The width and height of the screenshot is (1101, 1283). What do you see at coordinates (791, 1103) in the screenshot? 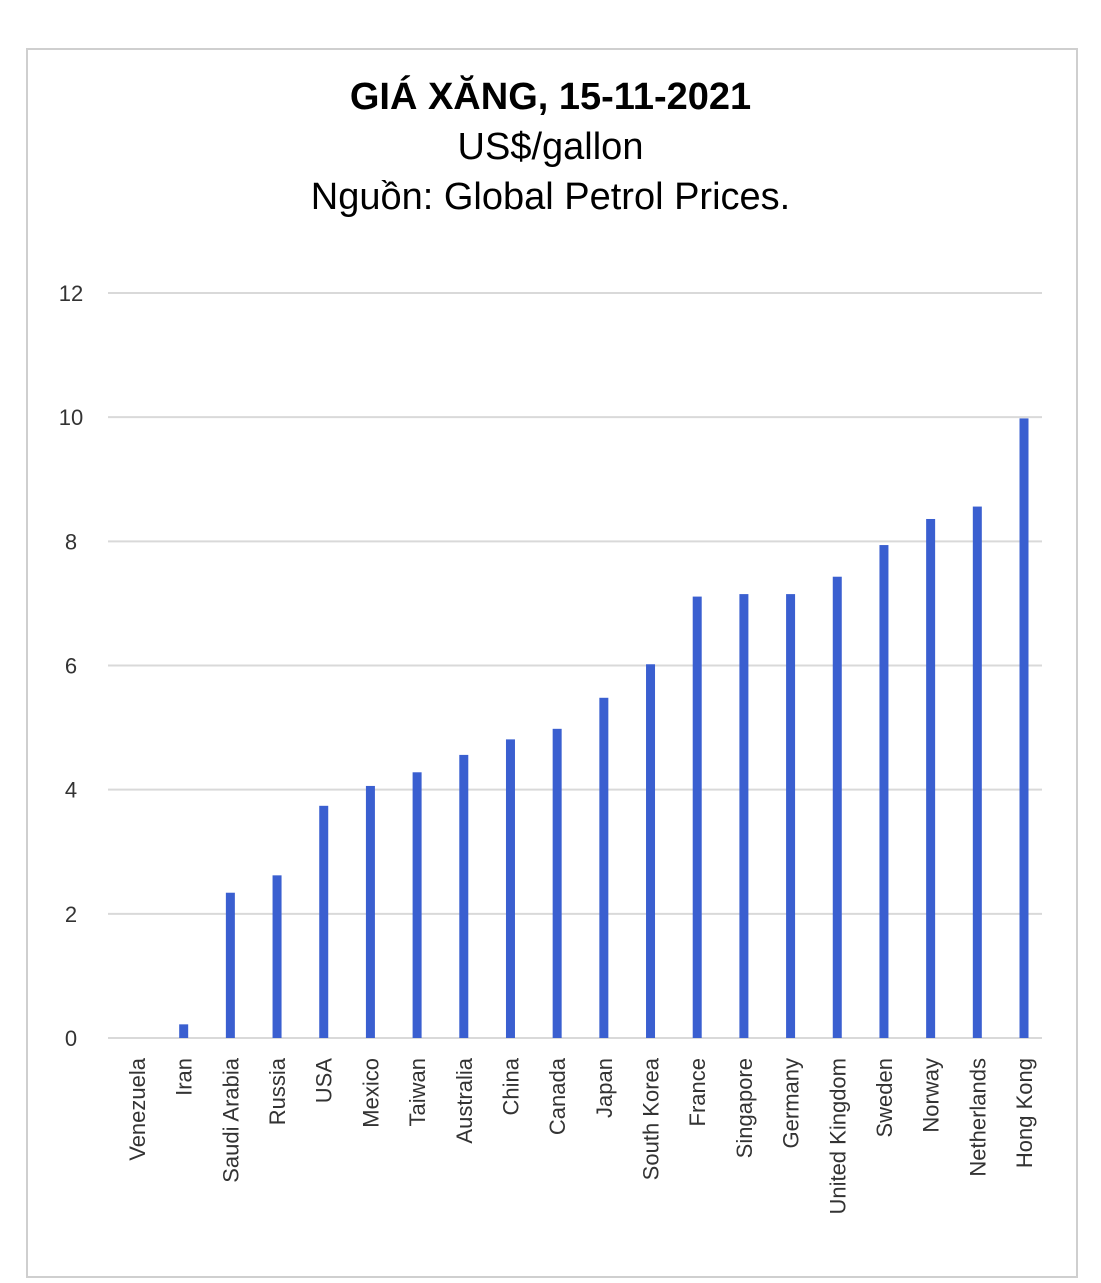
I see `x-tick-label: Germany` at bounding box center [791, 1103].